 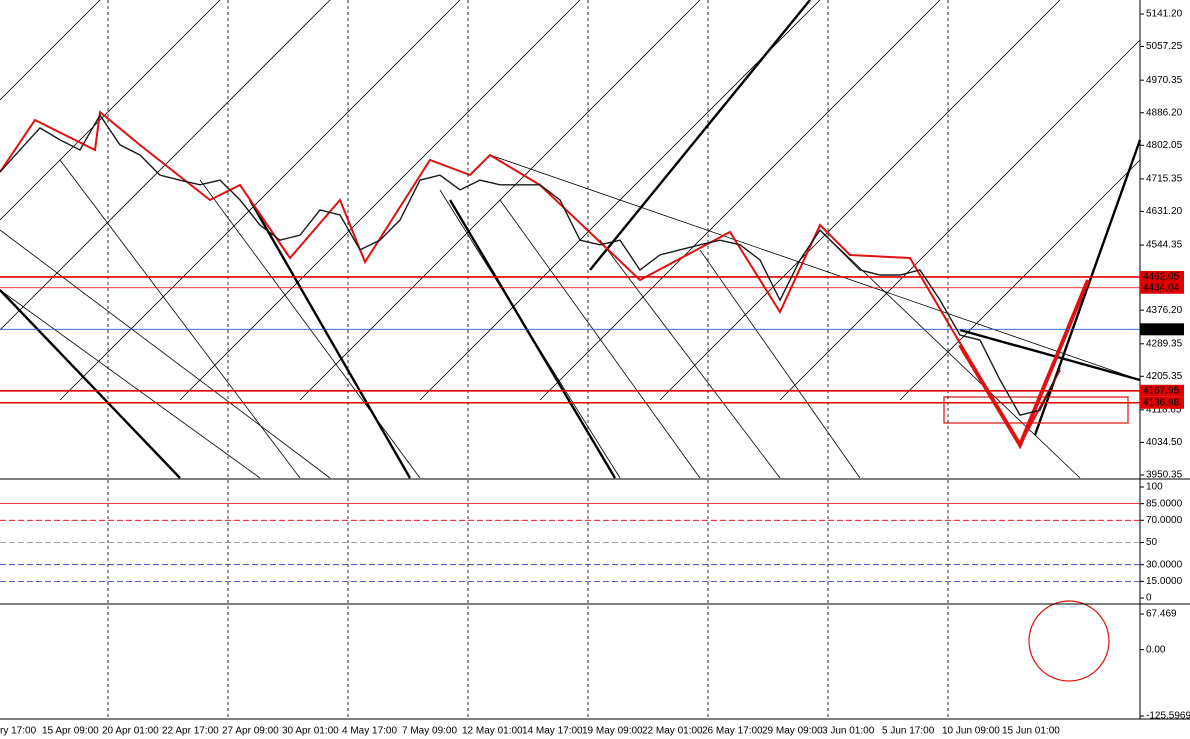 What do you see at coordinates (1164, 376) in the screenshot?
I see `y-tick-label: 4205.35` at bounding box center [1164, 376].